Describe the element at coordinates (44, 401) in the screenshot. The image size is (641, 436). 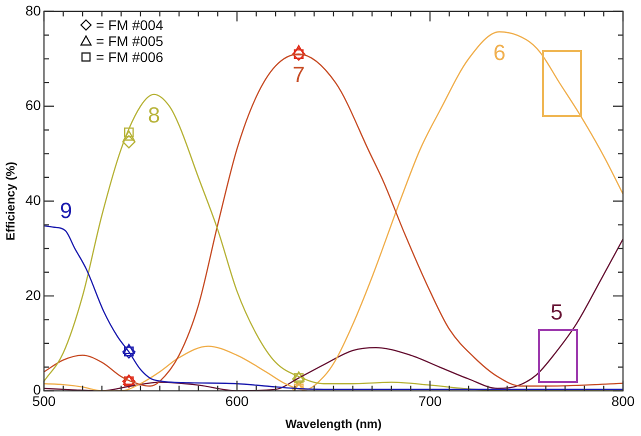
I see `x-tick-label: 500` at that location.